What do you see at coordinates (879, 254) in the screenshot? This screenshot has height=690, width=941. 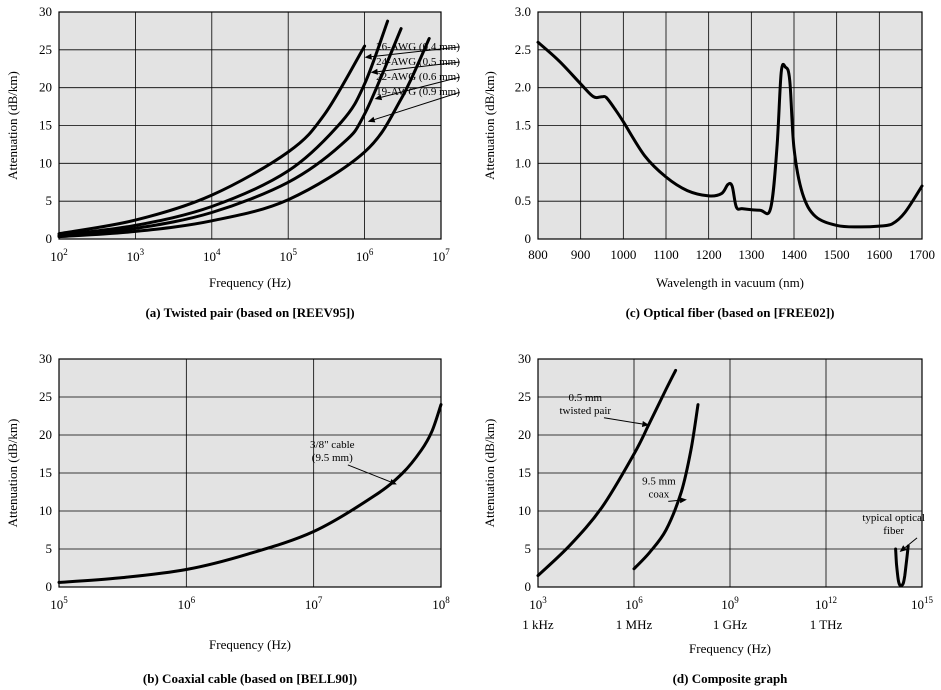 I see `x-tick-label: 1600` at bounding box center [879, 254].